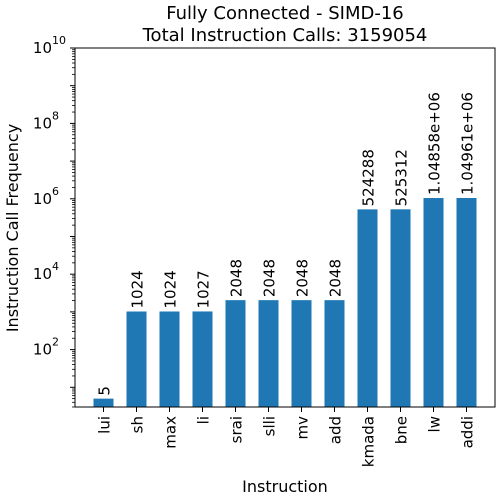  What do you see at coordinates (55, 266) in the screenshot?
I see `y-tick-exponent: 4` at bounding box center [55, 266].